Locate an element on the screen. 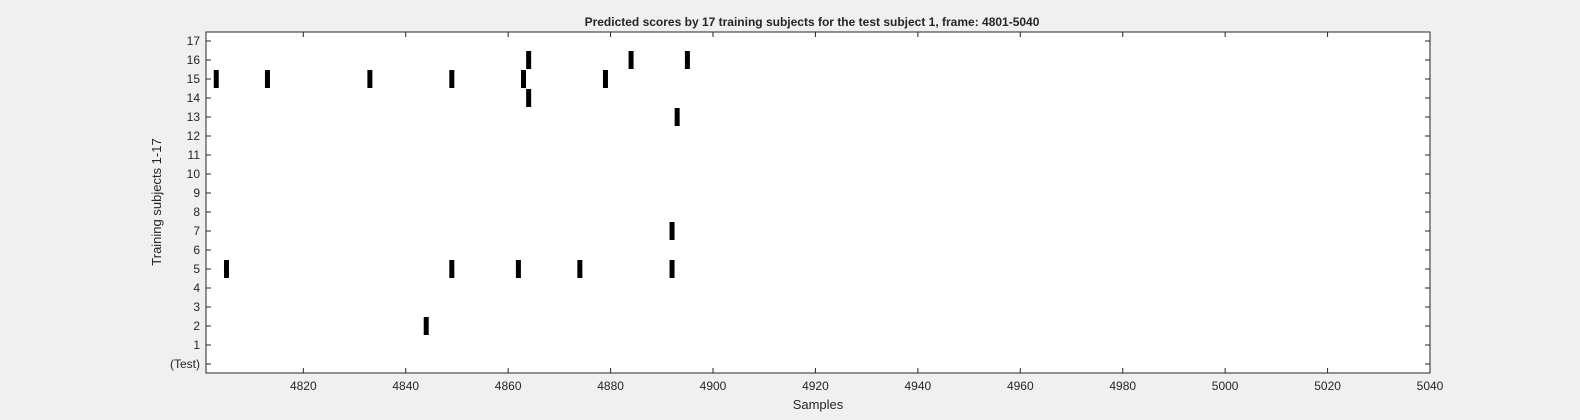 Image resolution: width=1580 pixels, height=420 pixels. y-tick-label: 17 is located at coordinates (194, 41).